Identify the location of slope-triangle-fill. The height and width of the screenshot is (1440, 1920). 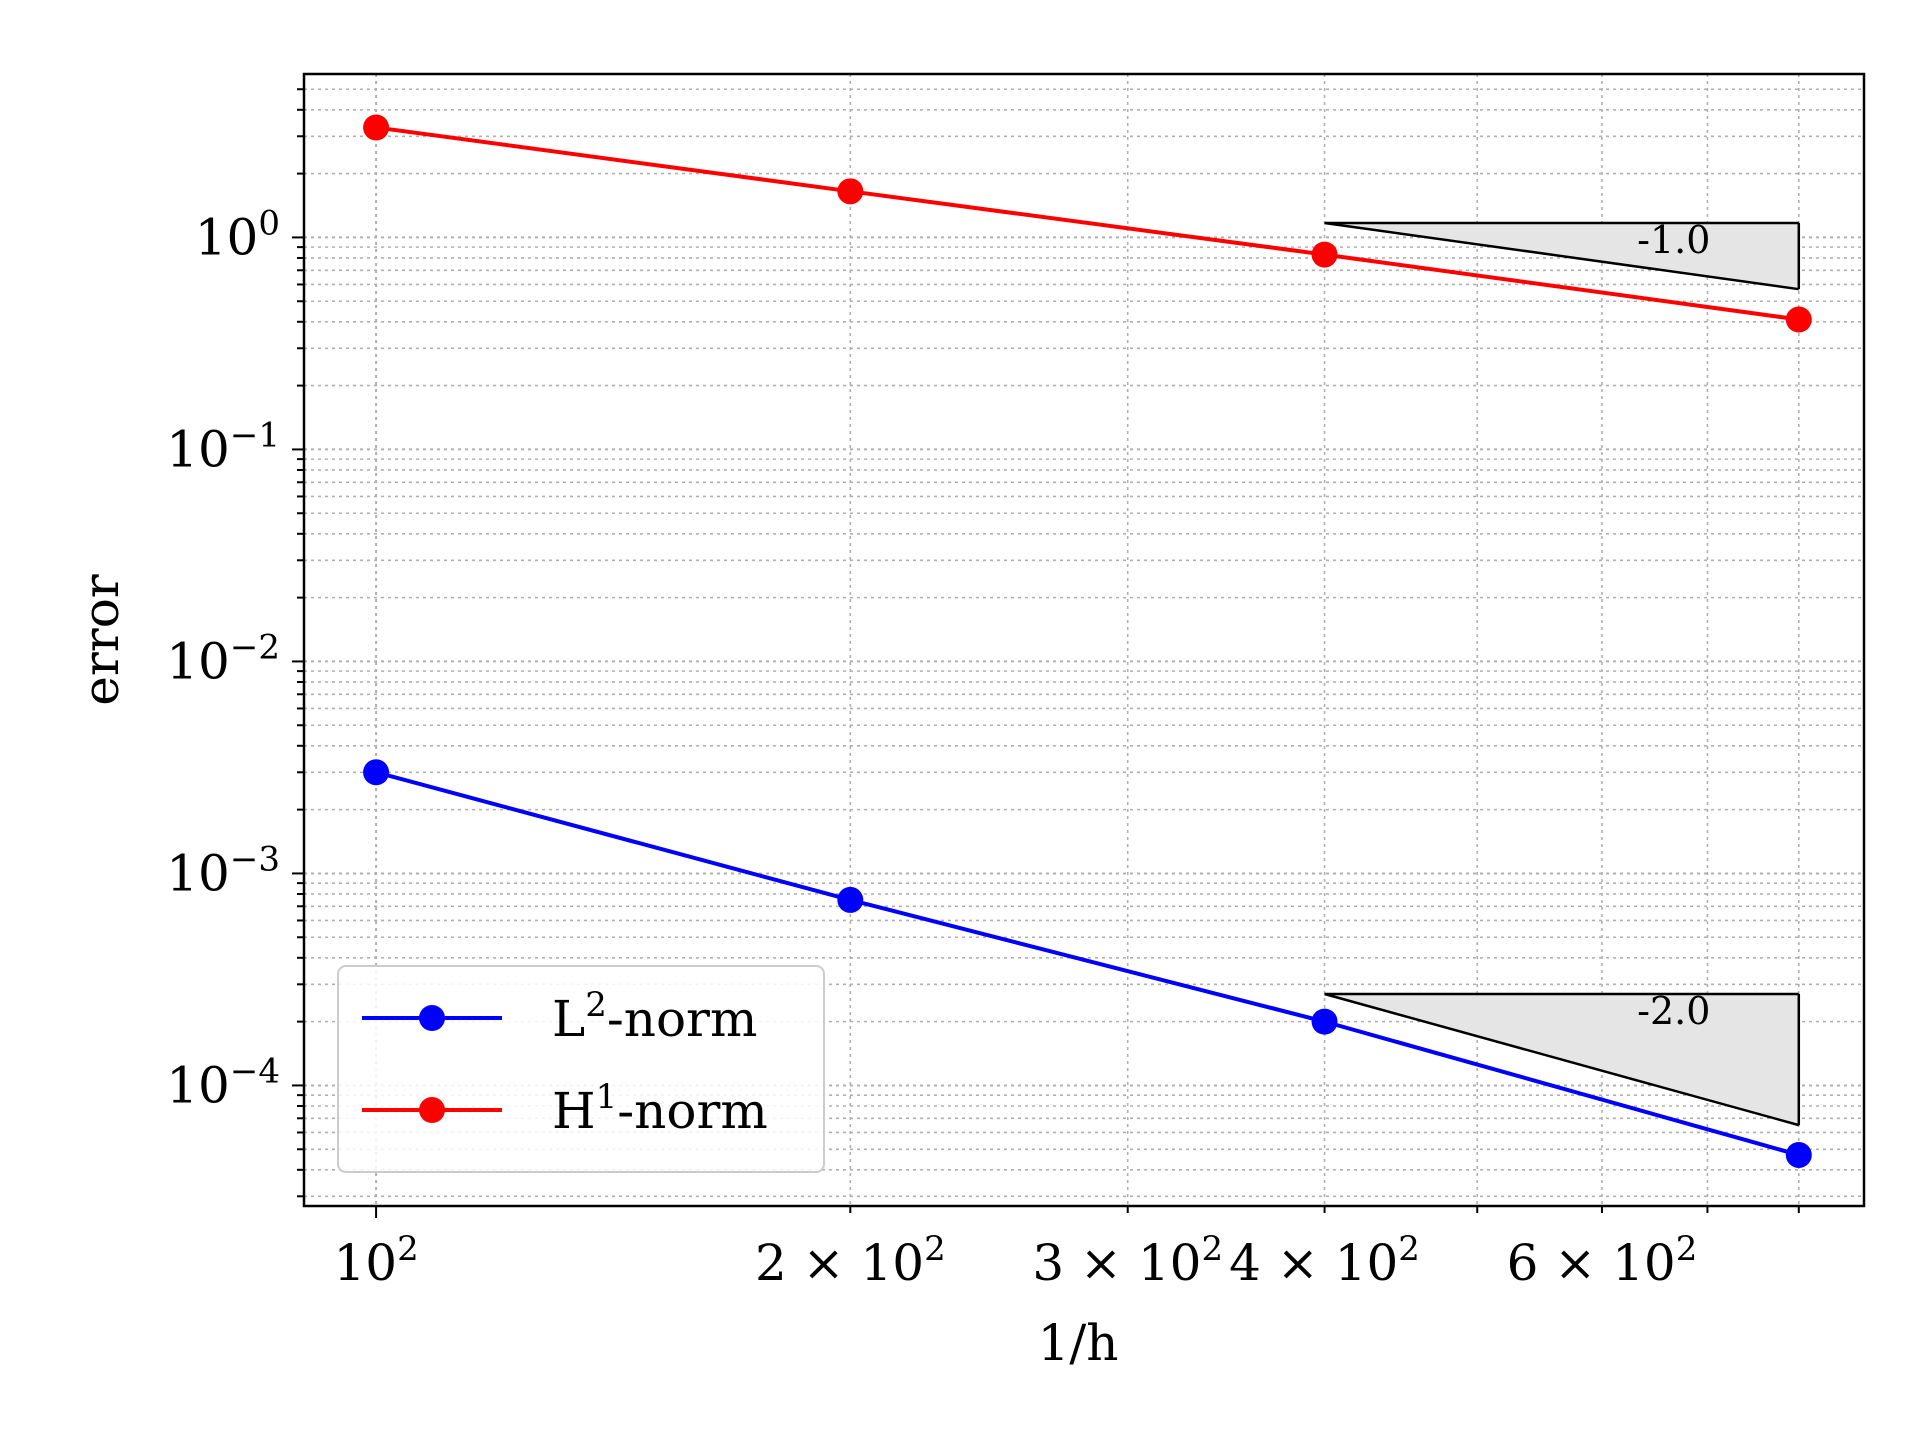
(1561, 1059).